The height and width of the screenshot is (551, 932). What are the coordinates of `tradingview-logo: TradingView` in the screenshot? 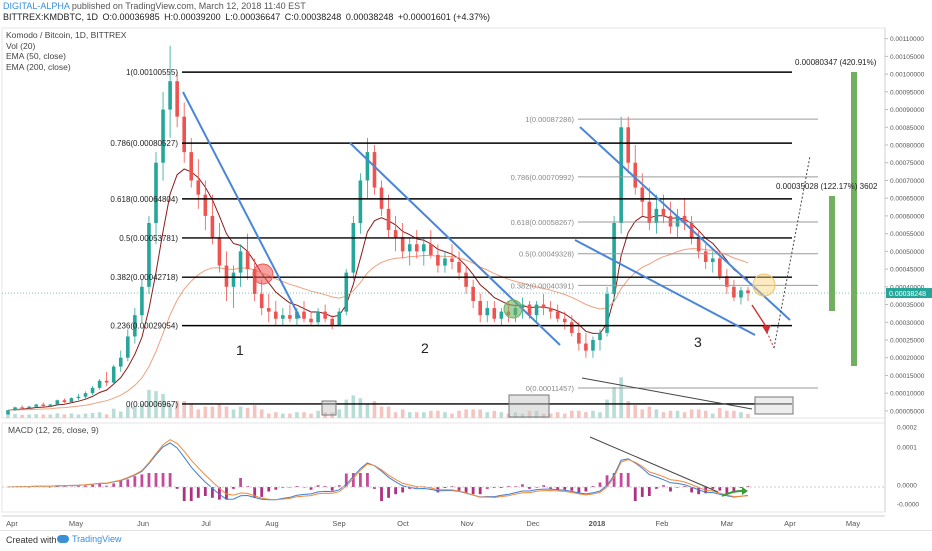 It's located at (89, 539).